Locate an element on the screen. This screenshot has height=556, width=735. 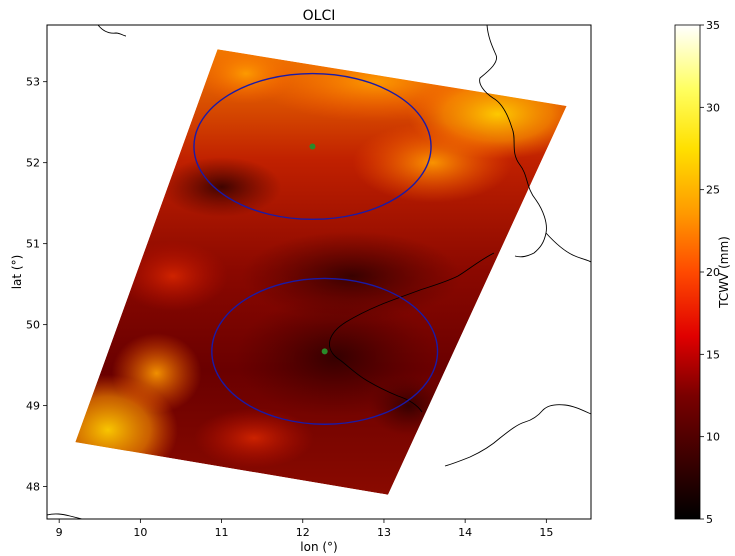
x-axis: 9 10 11 12 13 14 15 is located at coordinates (304, 529).